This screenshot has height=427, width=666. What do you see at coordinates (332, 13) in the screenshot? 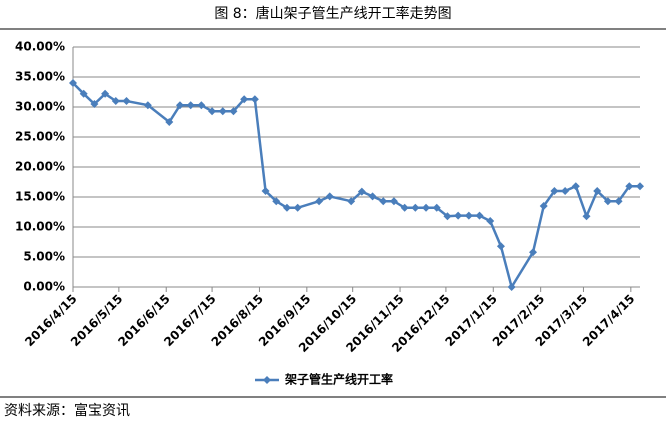
I see `chart-title: 图 8：唐山架子管生产线开工率走势图` at bounding box center [332, 13].